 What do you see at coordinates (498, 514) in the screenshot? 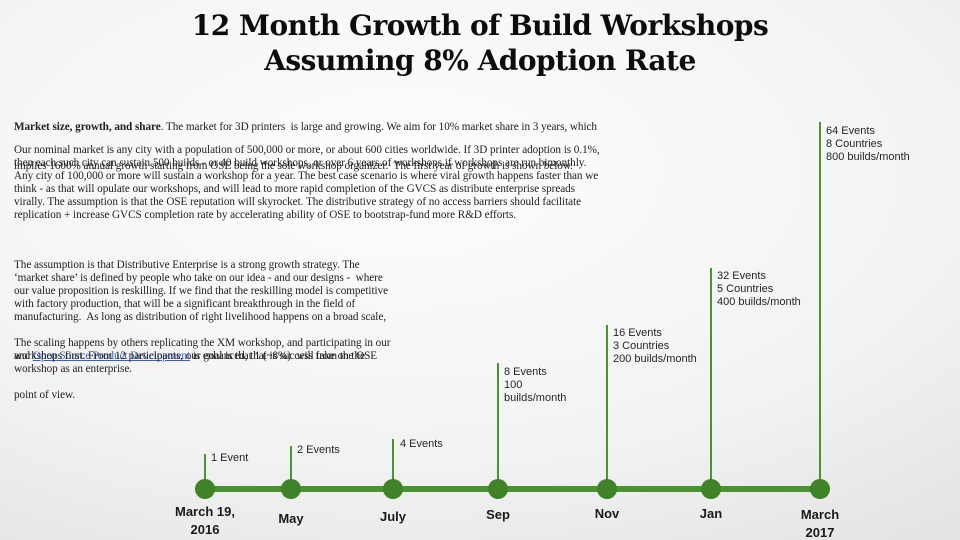
I see `milestone-date: Sep` at bounding box center [498, 514].